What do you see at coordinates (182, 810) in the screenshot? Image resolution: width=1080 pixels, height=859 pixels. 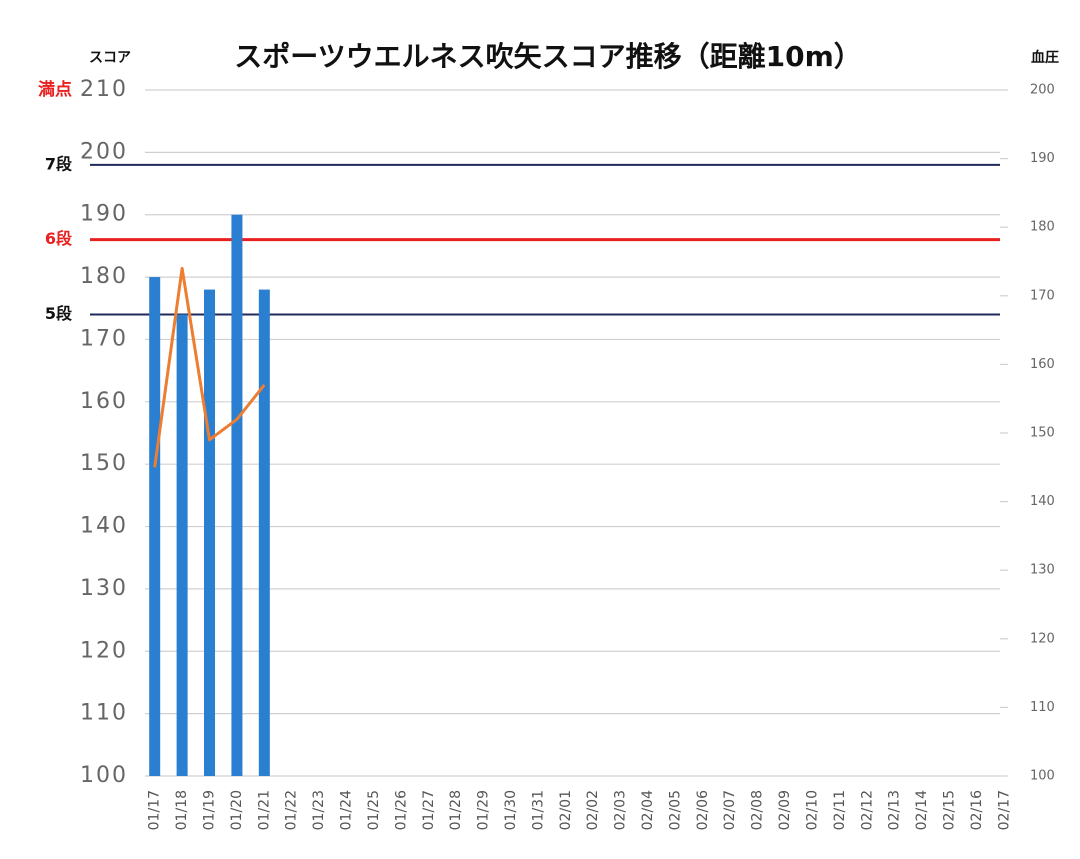 I see `x-tick-label: 01/18` at bounding box center [182, 810].